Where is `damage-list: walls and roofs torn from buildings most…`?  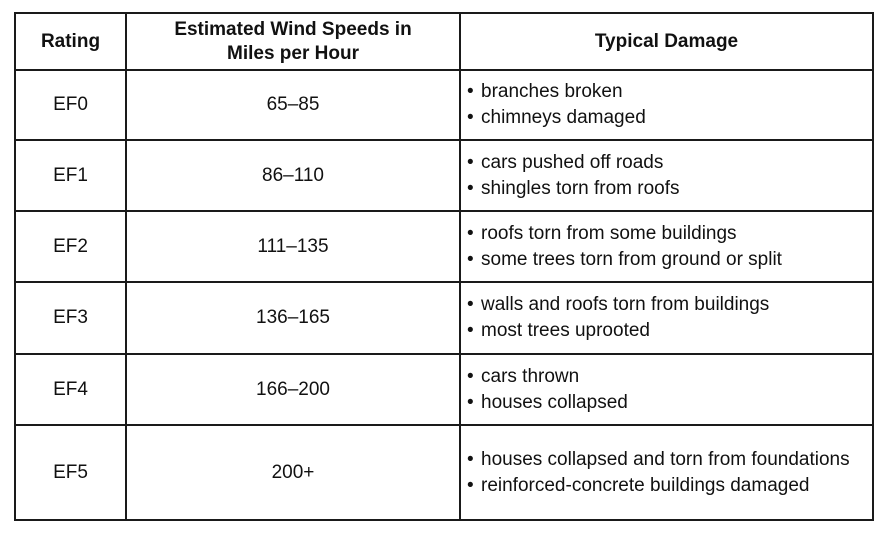 damage-list: walls and roofs torn from buildings most… is located at coordinates (667, 318).